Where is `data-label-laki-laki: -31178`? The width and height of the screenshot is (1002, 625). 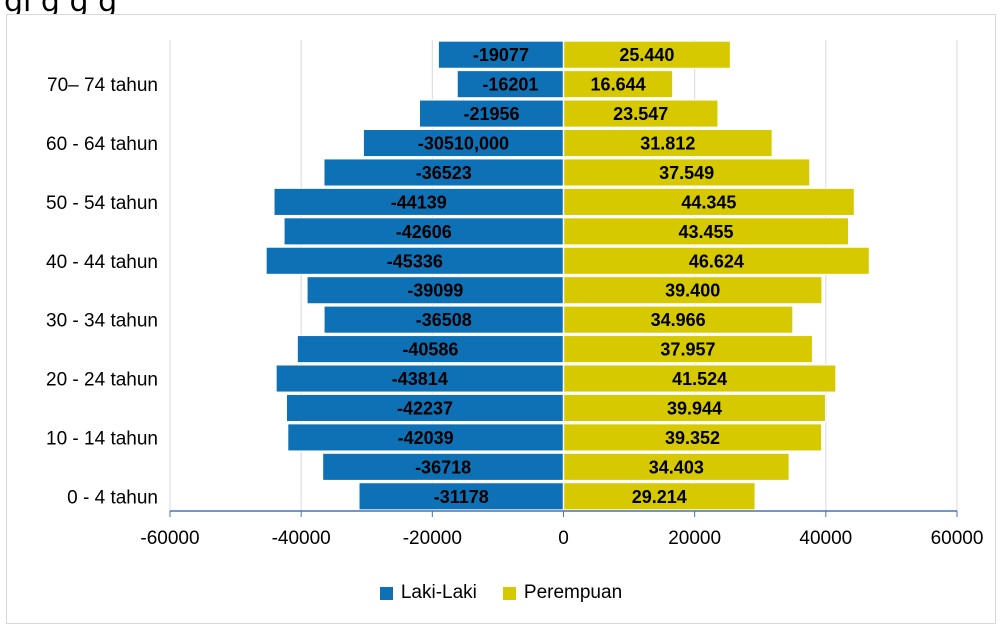 data-label-laki-laki: -31178 is located at coordinates (461, 497).